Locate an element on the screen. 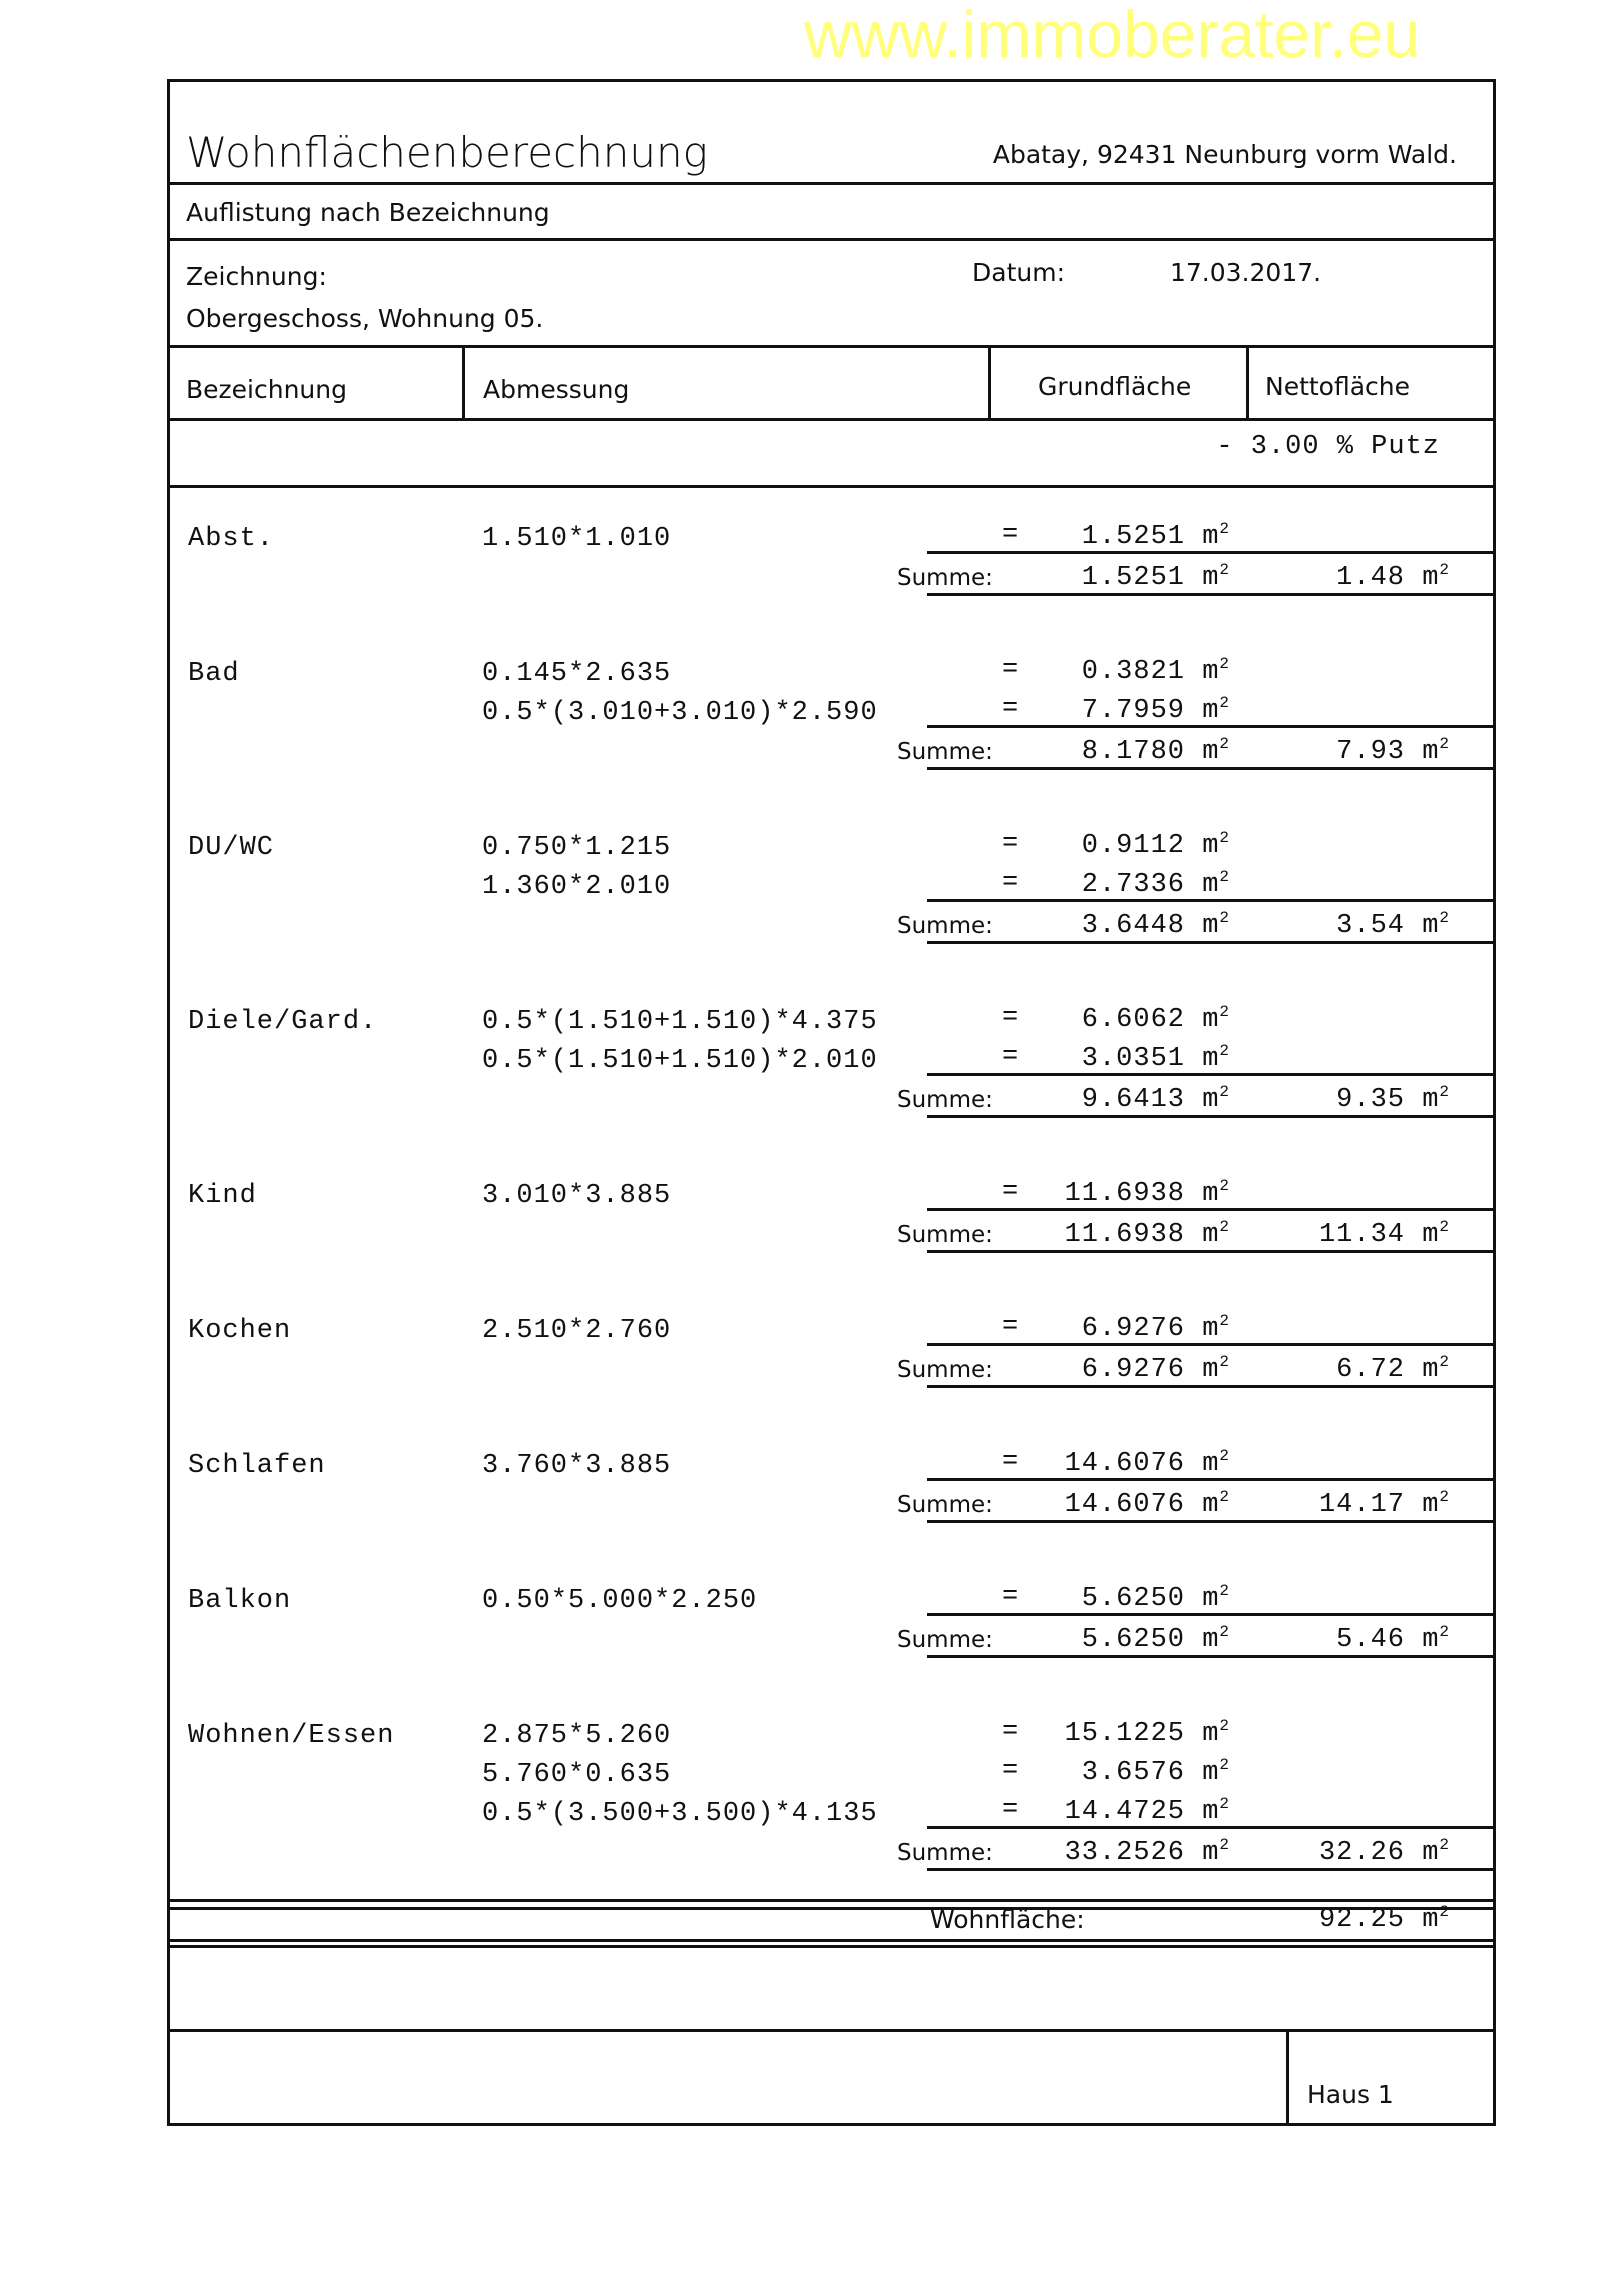  dimension-expression: 0.5*(1.510+1.510)*4.375 is located at coordinates (680, 1022).